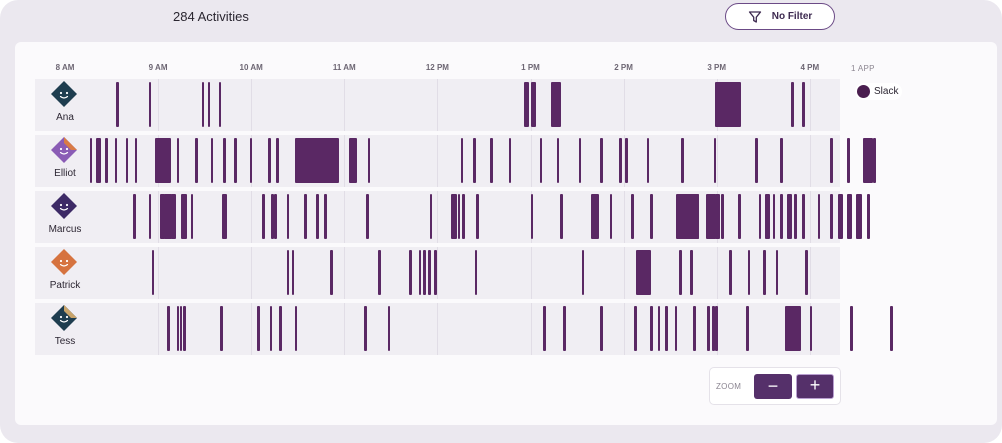 The width and height of the screenshot is (1002, 443). I want to click on zoom-out-button: −, so click(773, 386).